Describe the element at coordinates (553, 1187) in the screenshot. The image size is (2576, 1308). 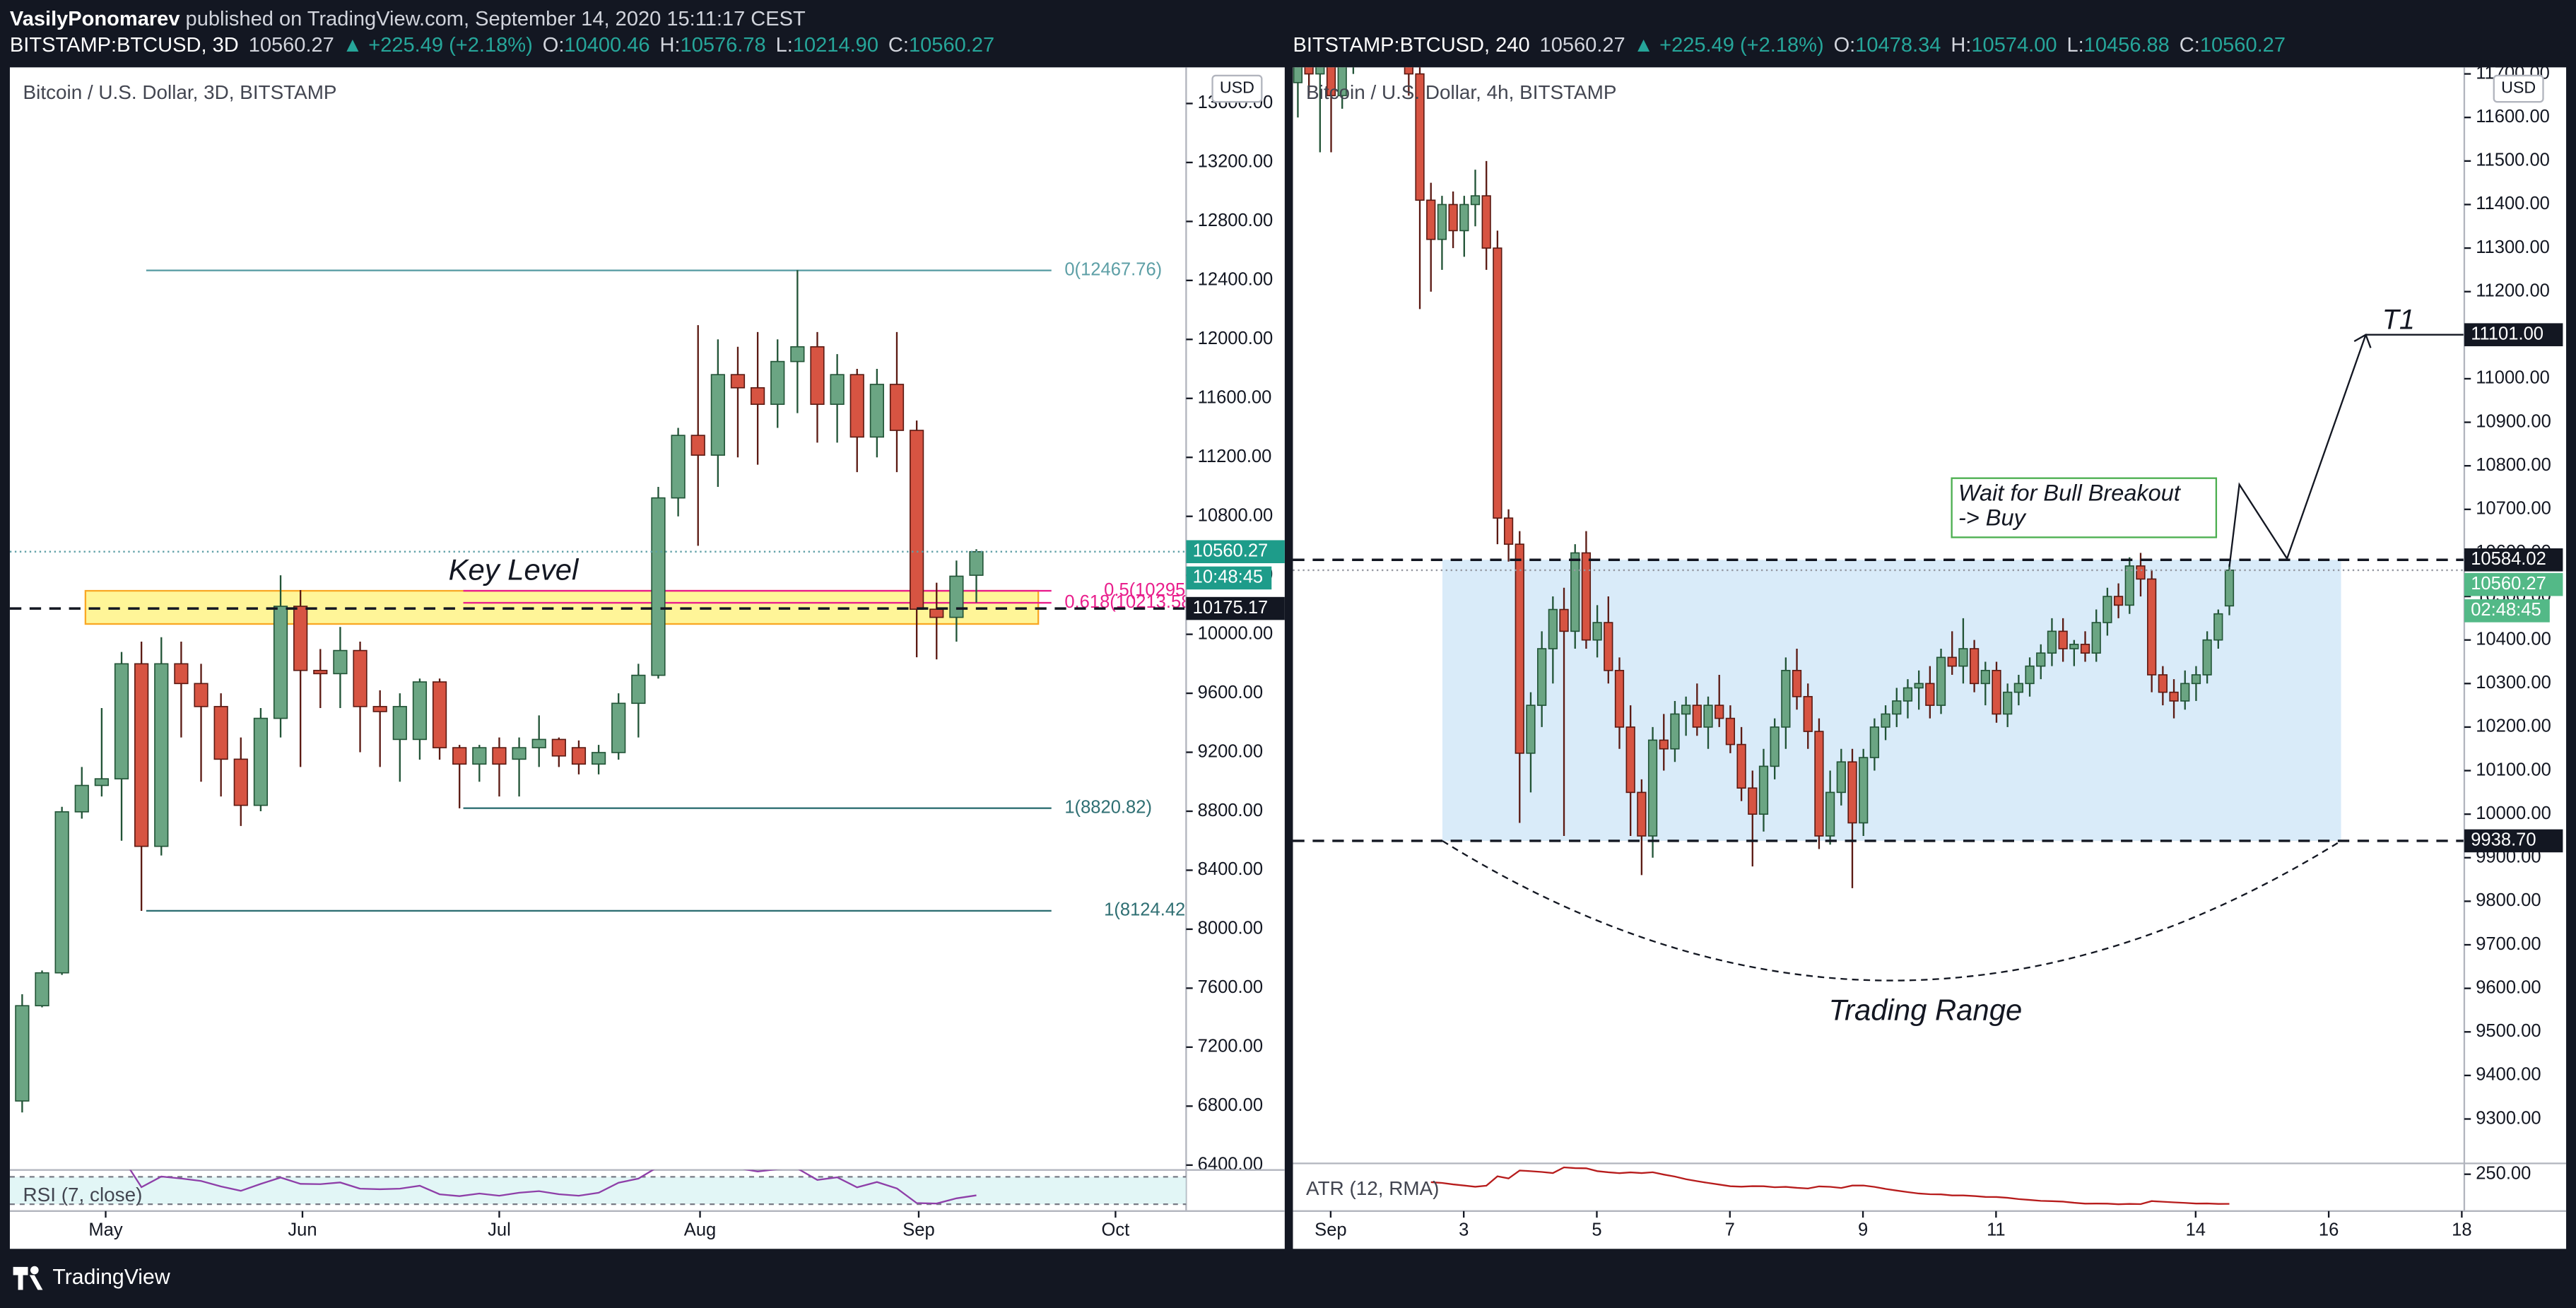
I see `indicator-line` at that location.